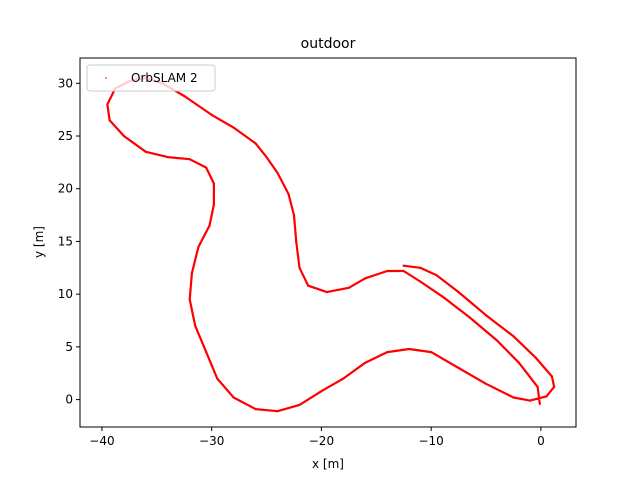 This screenshot has width=640, height=480. I want to click on x-axis-label: x [m], so click(328, 464).